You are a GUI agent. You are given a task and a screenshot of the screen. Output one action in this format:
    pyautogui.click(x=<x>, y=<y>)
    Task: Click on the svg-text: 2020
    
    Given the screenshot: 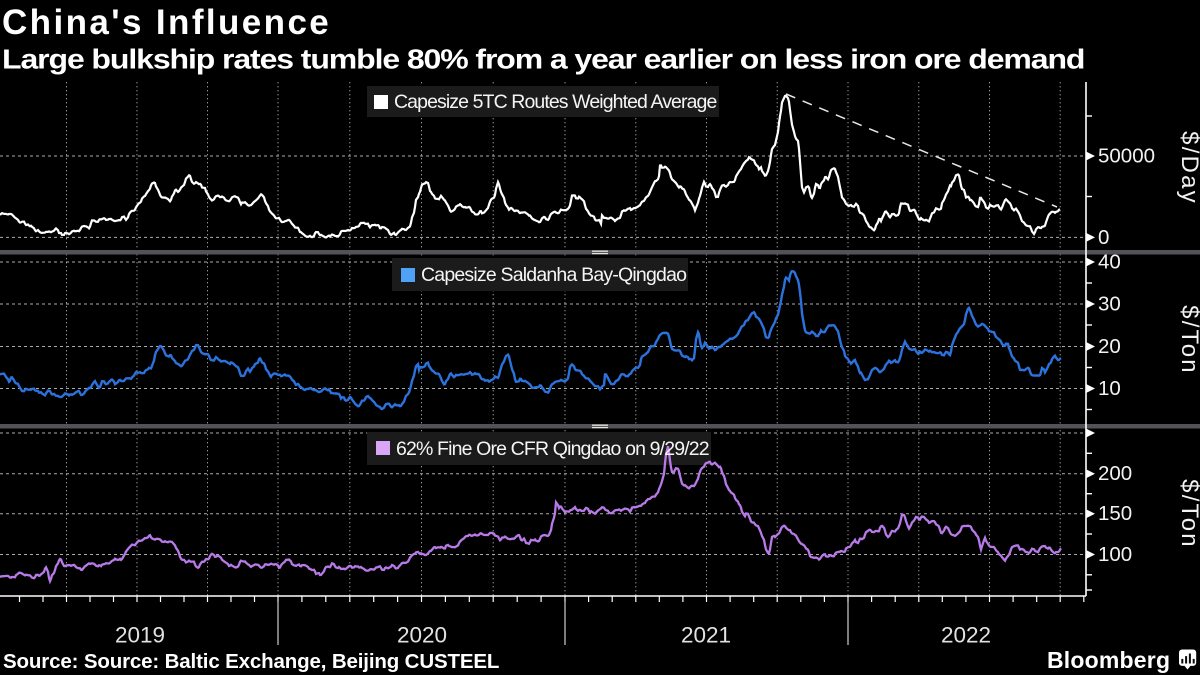 What is the action you would take?
    pyautogui.click(x=422, y=635)
    